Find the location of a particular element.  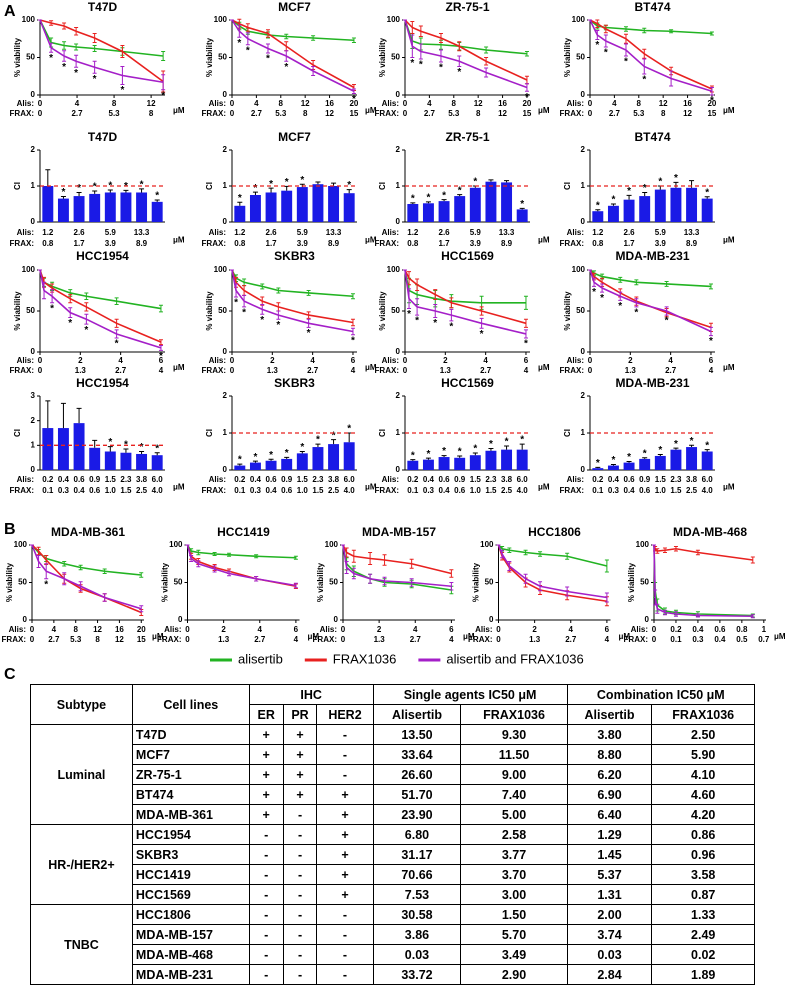

table-cell: 6.20 is located at coordinates (609, 774).